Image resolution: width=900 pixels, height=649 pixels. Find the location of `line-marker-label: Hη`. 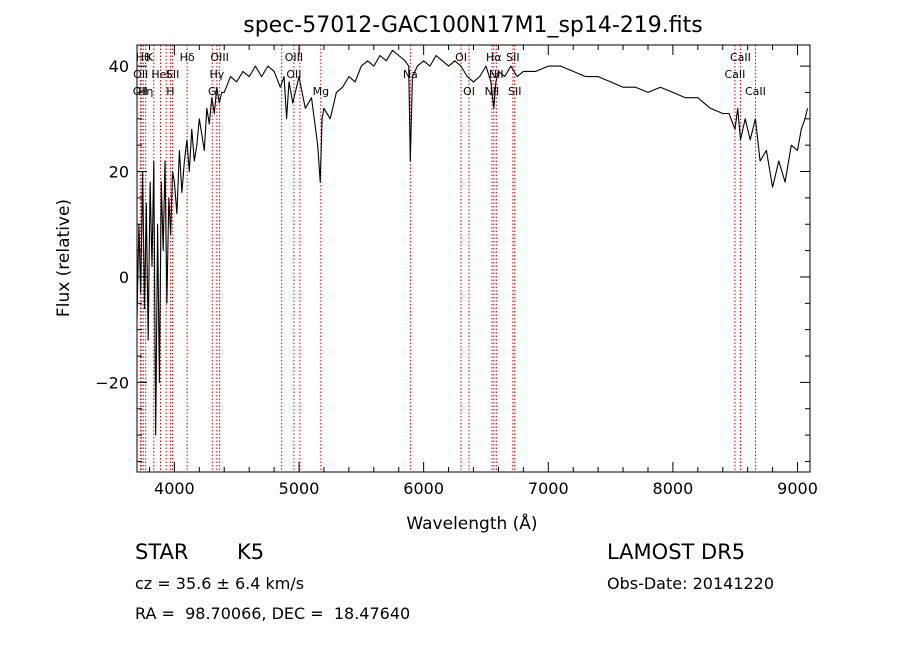

line-marker-label: Hη is located at coordinates (145, 91).